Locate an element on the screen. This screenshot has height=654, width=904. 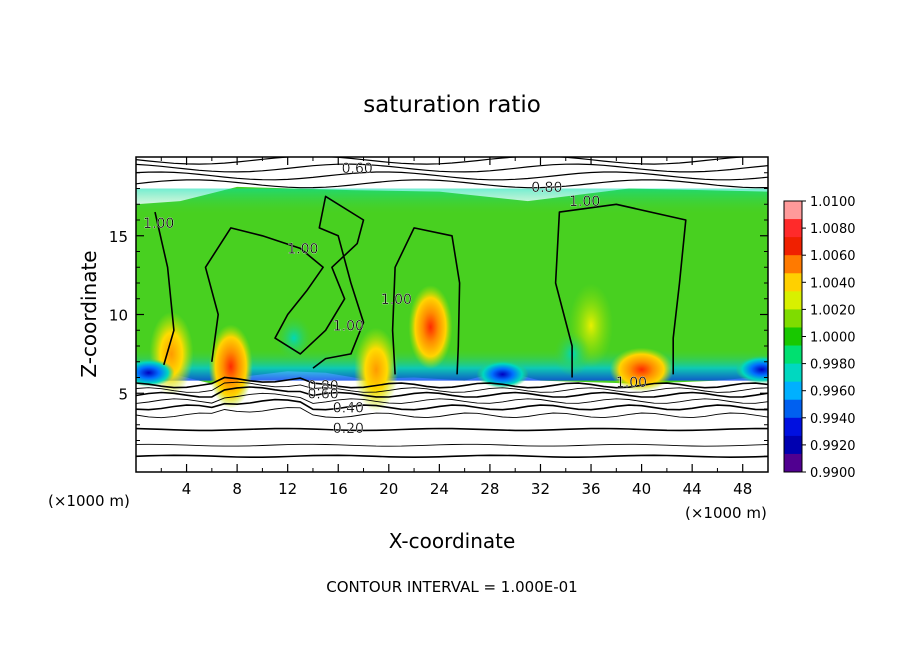
colorbar-label: 1.0100 is located at coordinates (833, 202).